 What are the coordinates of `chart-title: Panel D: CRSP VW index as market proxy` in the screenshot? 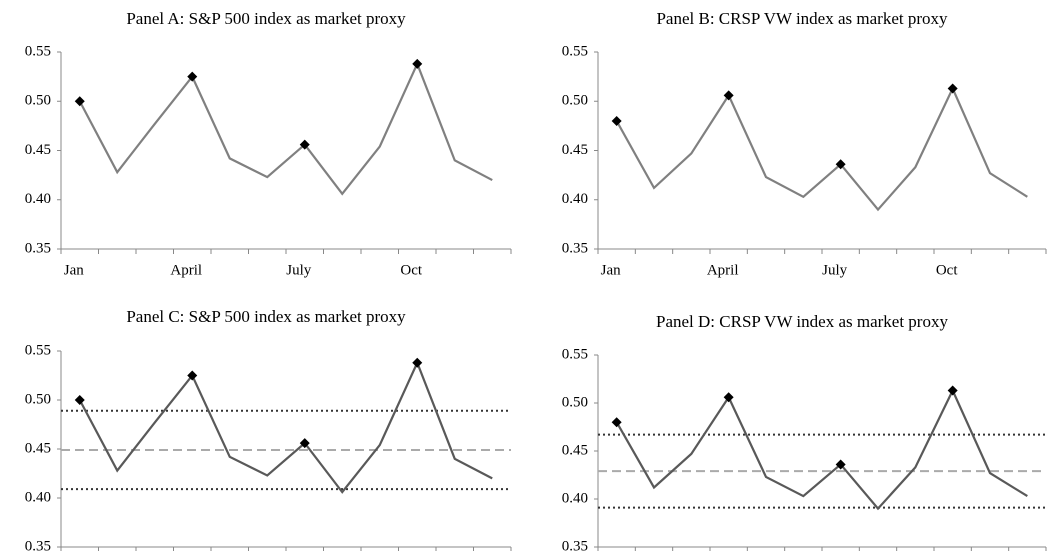 It's located at (802, 321).